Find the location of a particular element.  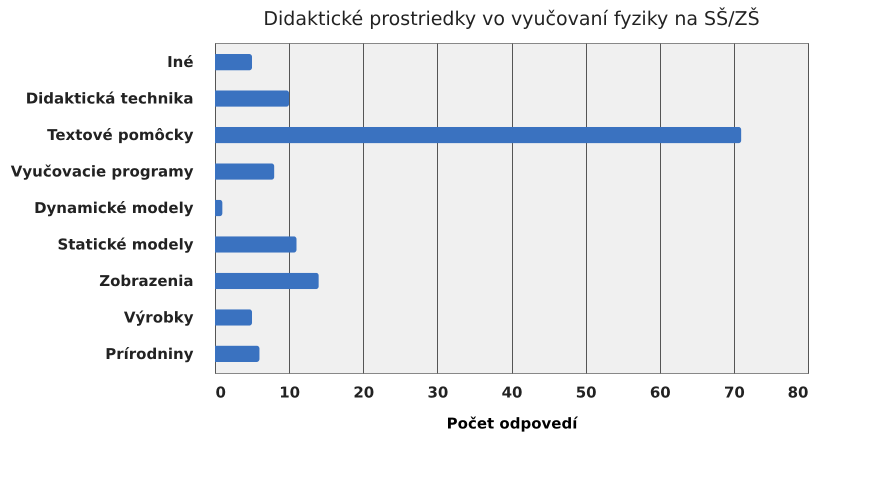

y-tick-label: Didaktická technika is located at coordinates (110, 99).